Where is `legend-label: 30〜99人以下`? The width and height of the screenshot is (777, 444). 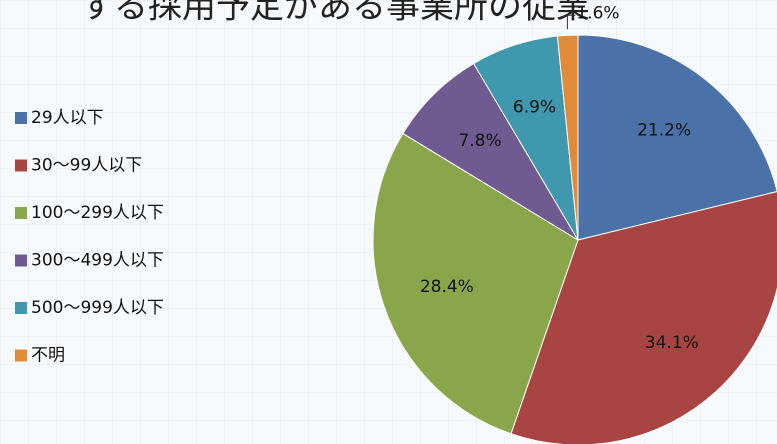 legend-label: 30〜99人以下 is located at coordinates (86, 166).